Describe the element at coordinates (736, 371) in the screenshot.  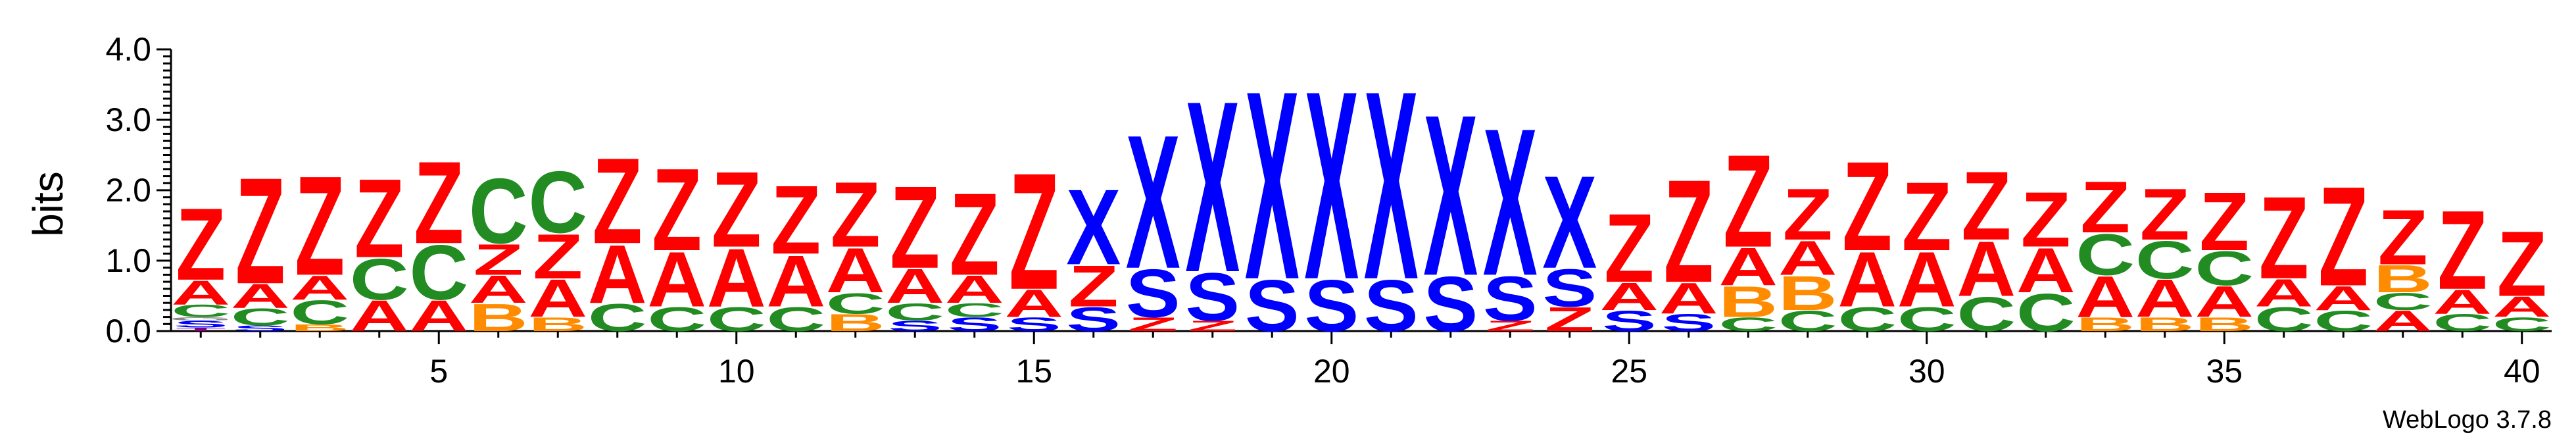
I see `x-tick-label: 10` at that location.